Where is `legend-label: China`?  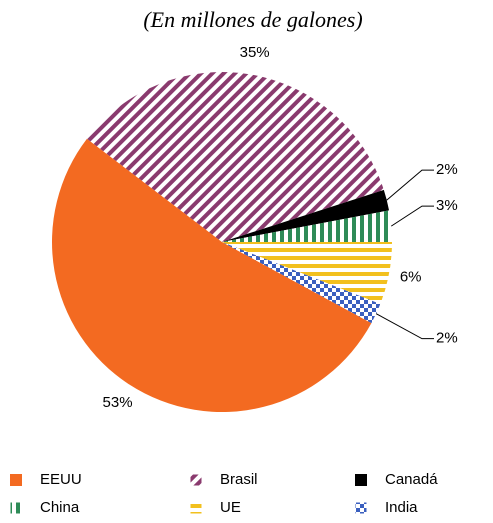
legend-label: China is located at coordinates (60, 507).